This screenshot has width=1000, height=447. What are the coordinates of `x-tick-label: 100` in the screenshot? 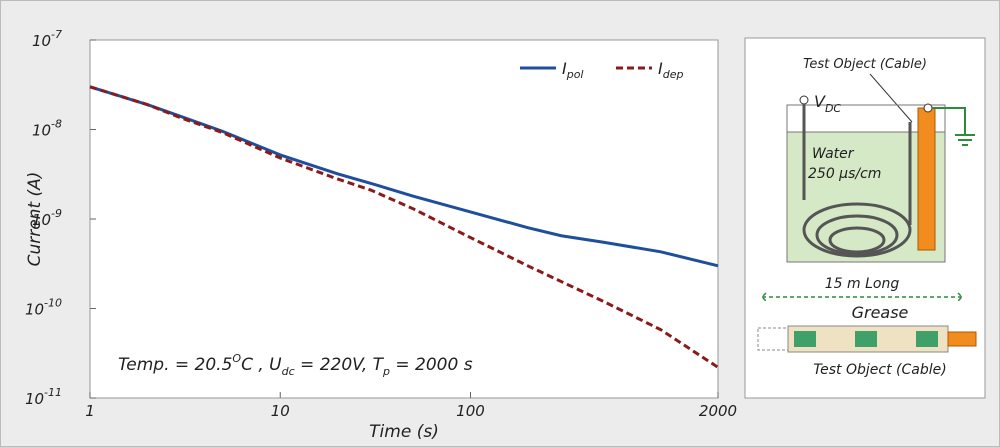 It's located at (470, 411).